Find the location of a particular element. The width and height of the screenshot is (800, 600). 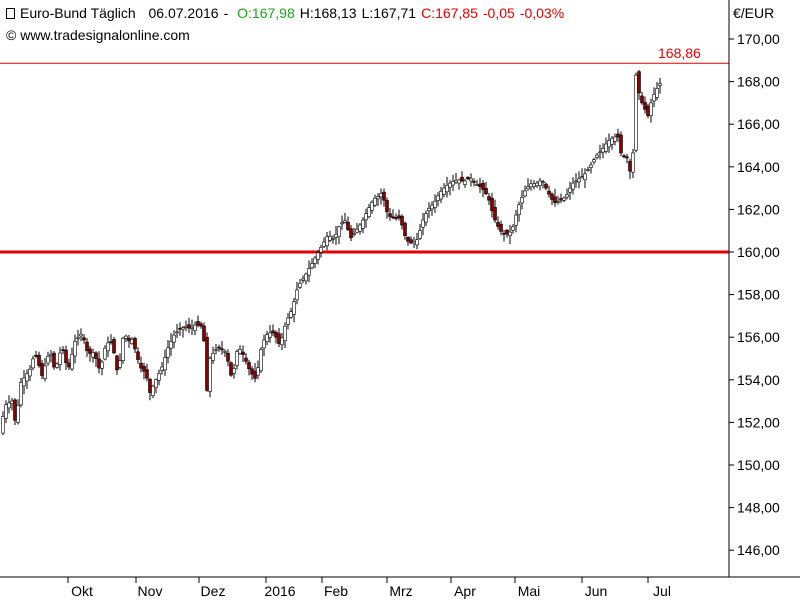

y-tick-label: 150,00 is located at coordinates (758, 465).